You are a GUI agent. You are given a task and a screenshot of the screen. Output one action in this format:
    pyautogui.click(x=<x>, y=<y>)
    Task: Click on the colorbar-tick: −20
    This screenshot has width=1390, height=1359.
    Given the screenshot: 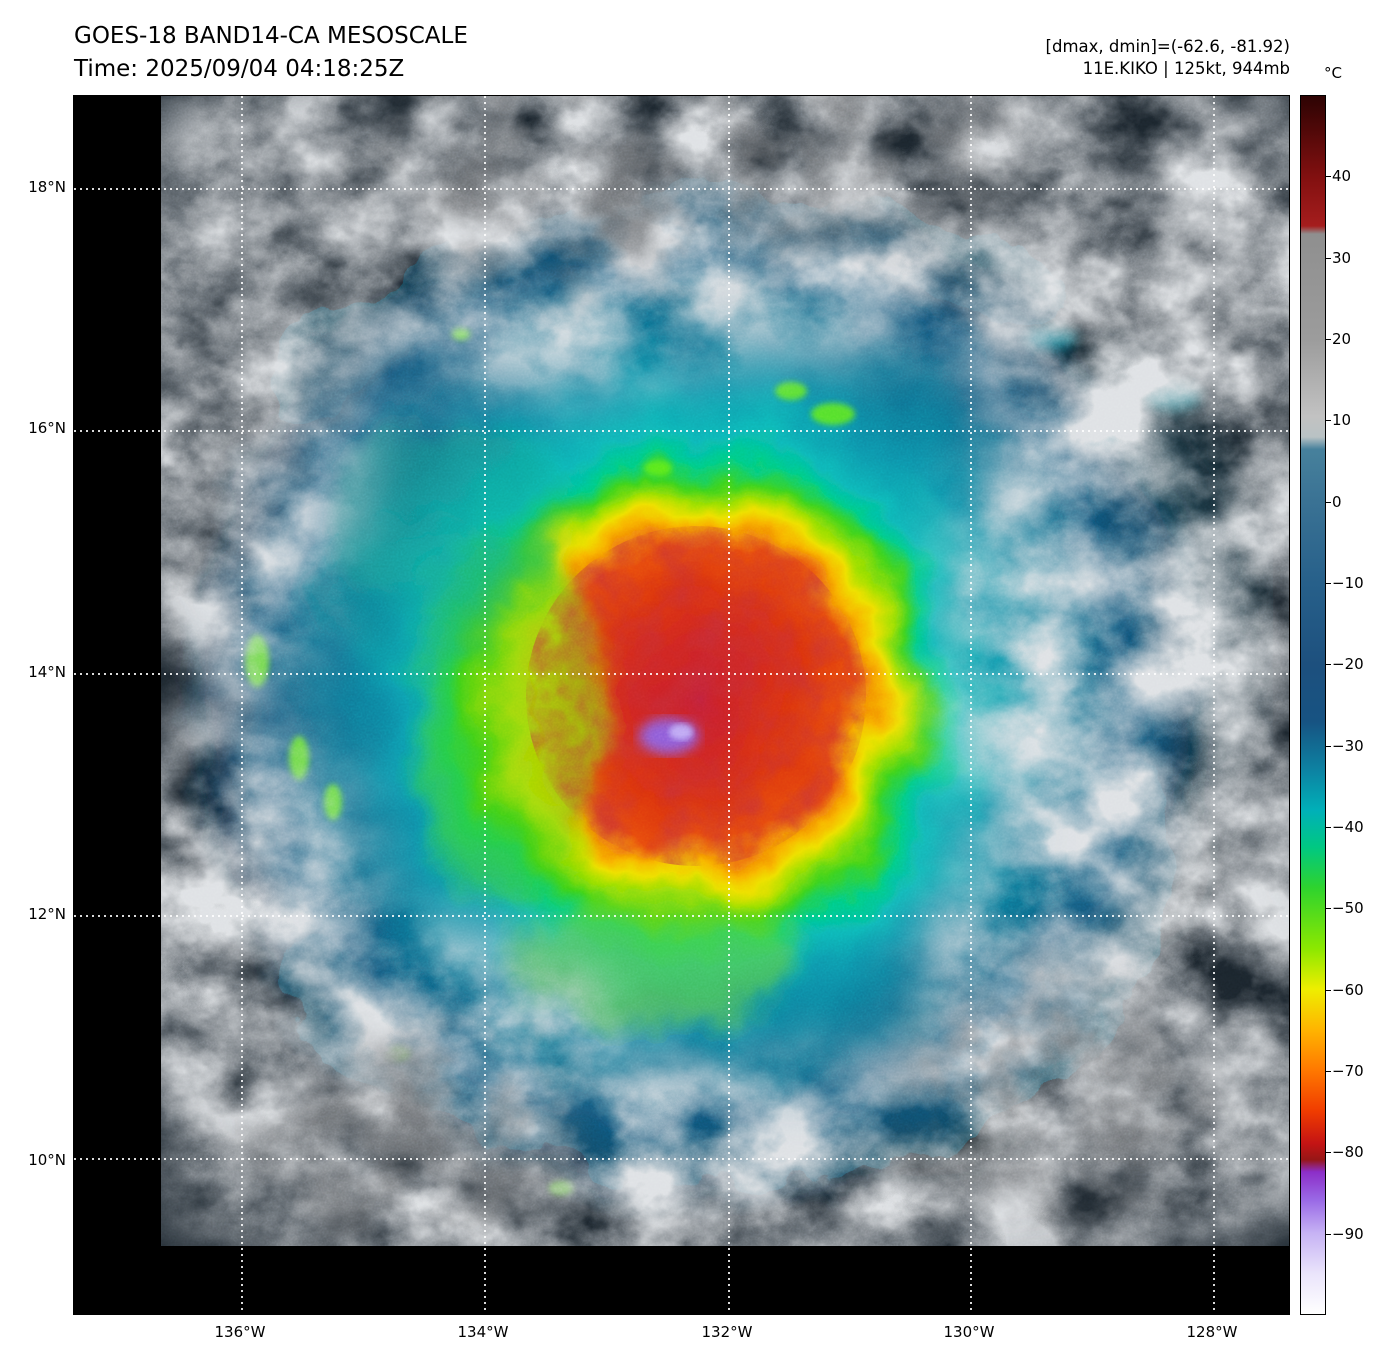 What is the action you would take?
    pyautogui.click(x=1354, y=664)
    